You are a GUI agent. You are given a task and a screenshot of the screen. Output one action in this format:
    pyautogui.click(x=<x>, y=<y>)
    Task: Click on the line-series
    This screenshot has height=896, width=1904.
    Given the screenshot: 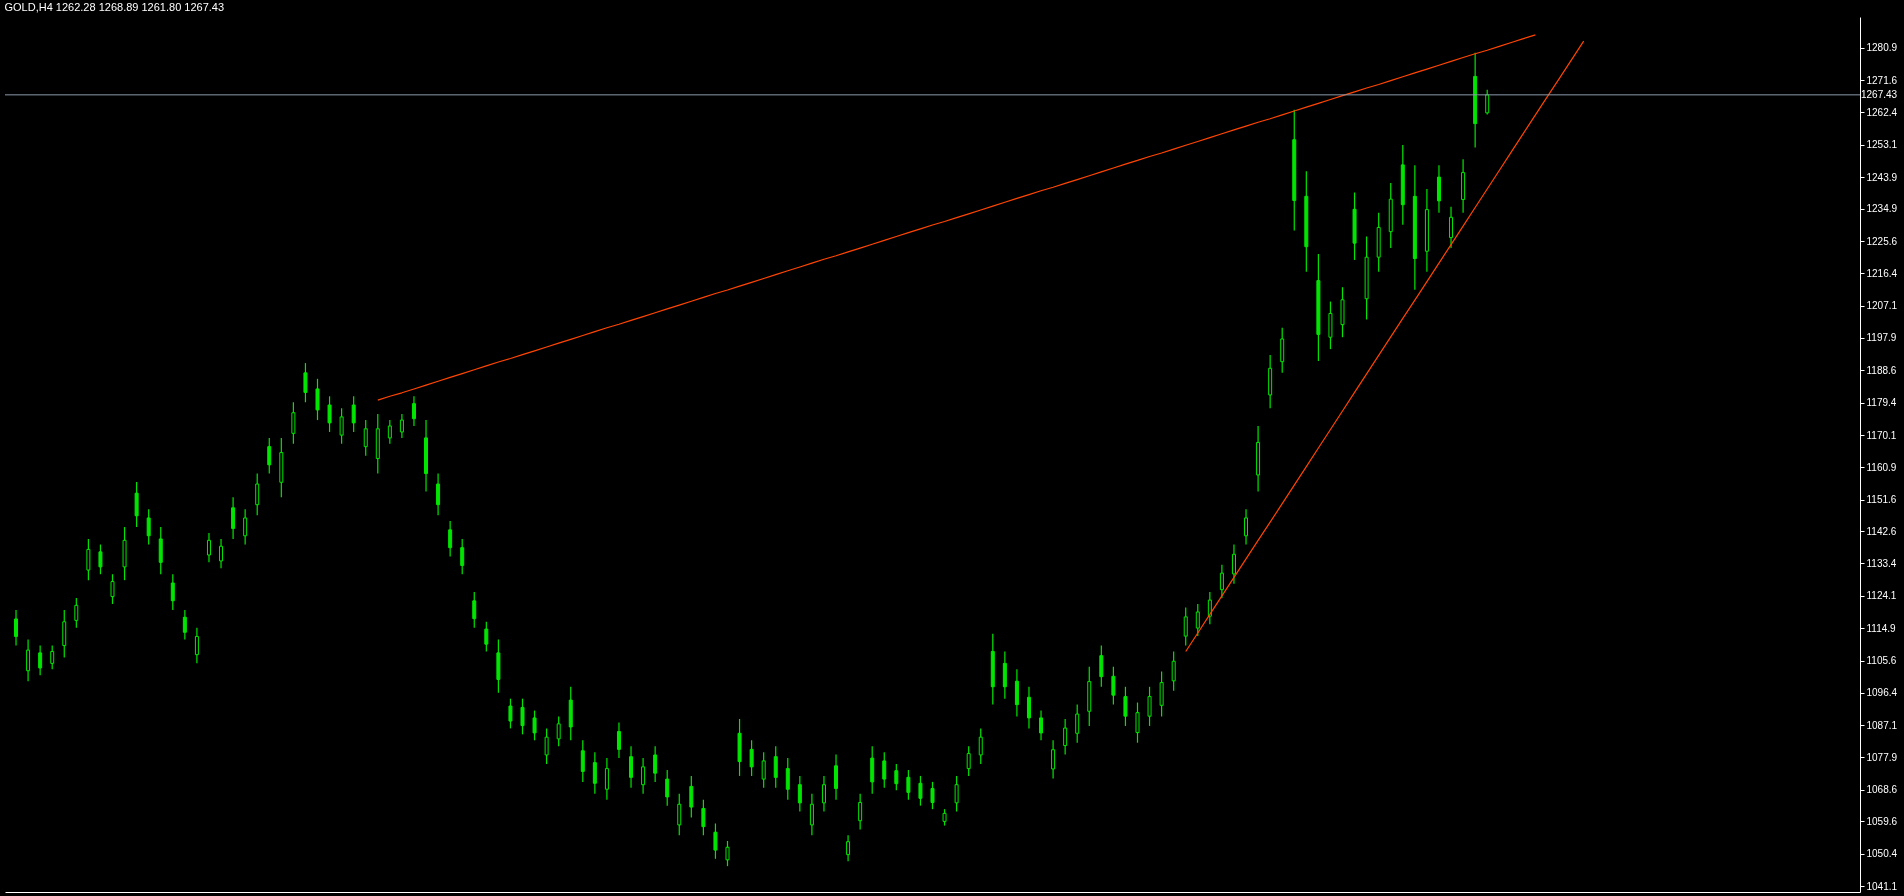 What is the action you would take?
    pyautogui.click(x=1385, y=346)
    